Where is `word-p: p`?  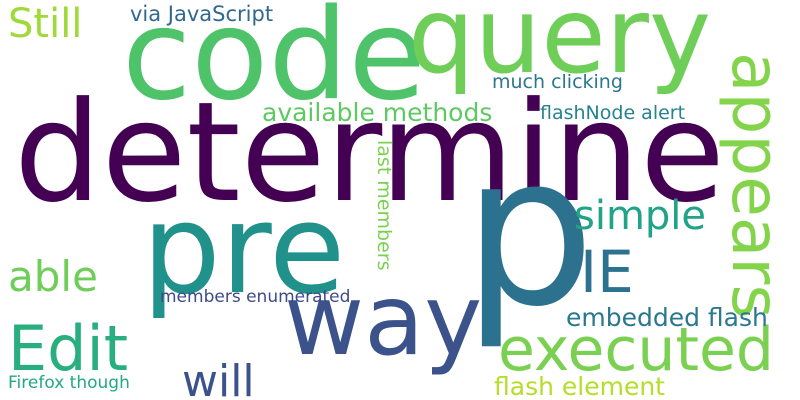 word-p: p is located at coordinates (529, 232).